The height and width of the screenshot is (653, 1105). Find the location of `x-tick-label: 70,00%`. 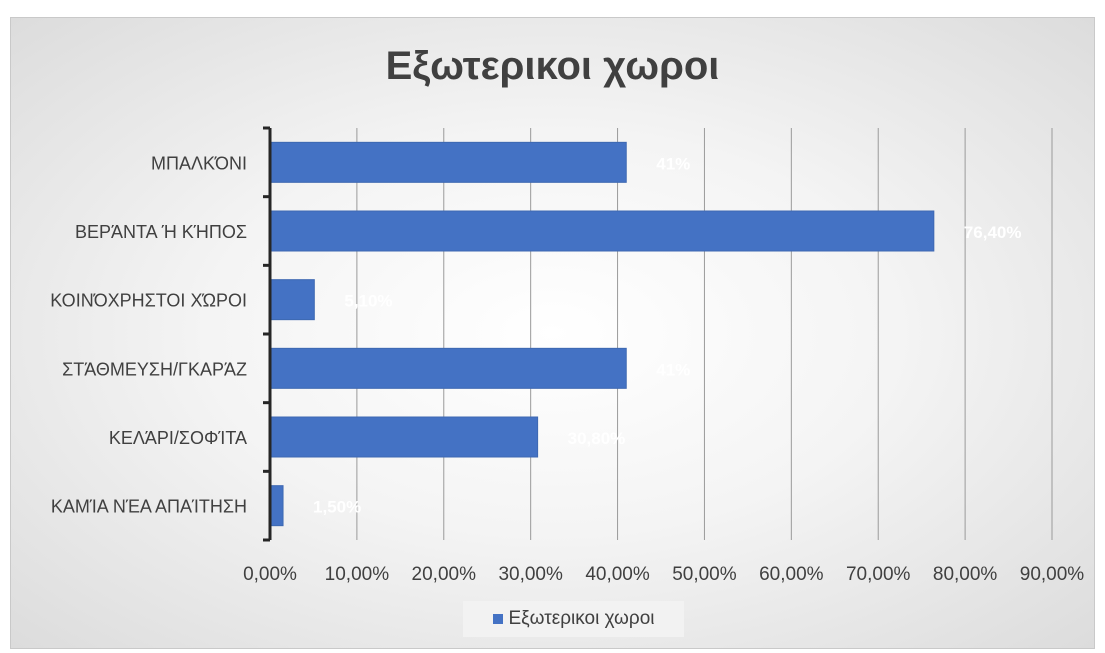

x-tick-label: 70,00% is located at coordinates (878, 574).